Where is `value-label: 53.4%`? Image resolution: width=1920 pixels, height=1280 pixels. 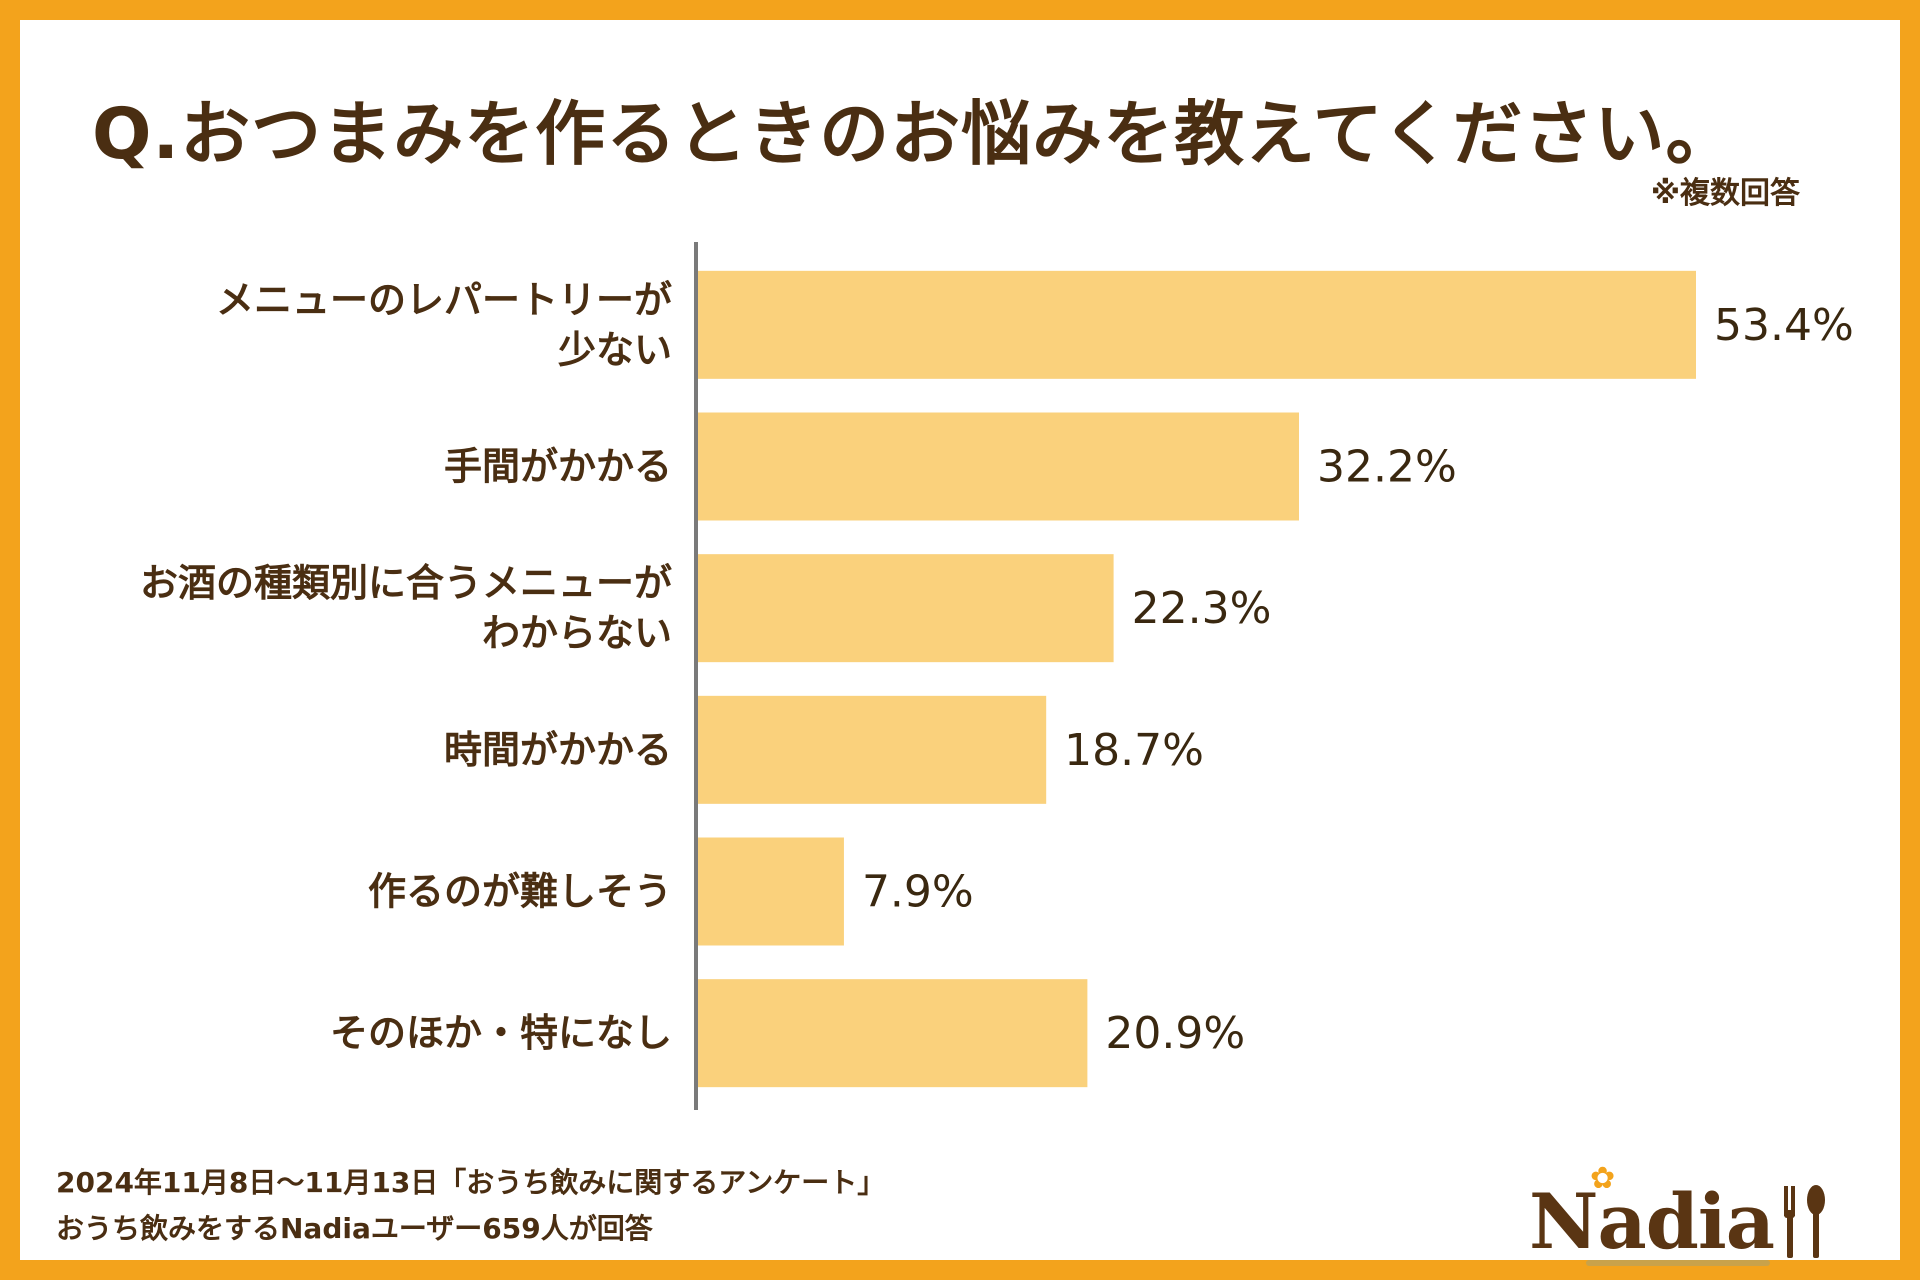
value-label: 53.4% is located at coordinates (1784, 325).